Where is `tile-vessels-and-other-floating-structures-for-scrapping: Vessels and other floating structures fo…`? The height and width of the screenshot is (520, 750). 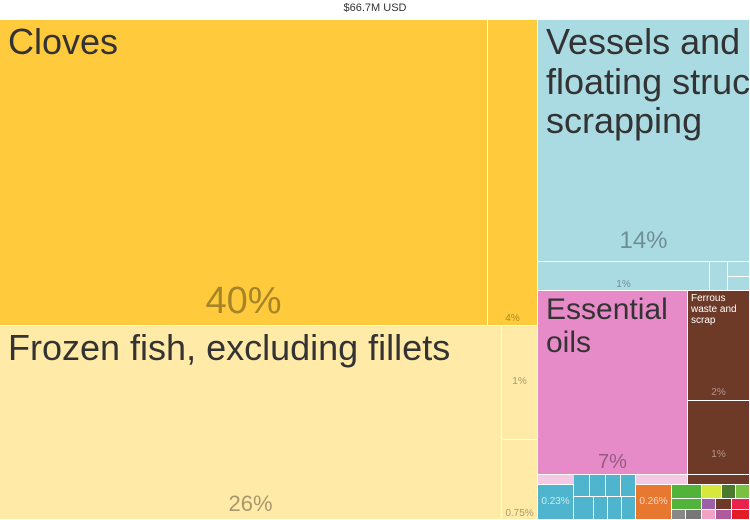 tile-vessels-and-other-floating-structures-for-scrapping: Vessels and other floating structures fo… is located at coordinates (644, 141).